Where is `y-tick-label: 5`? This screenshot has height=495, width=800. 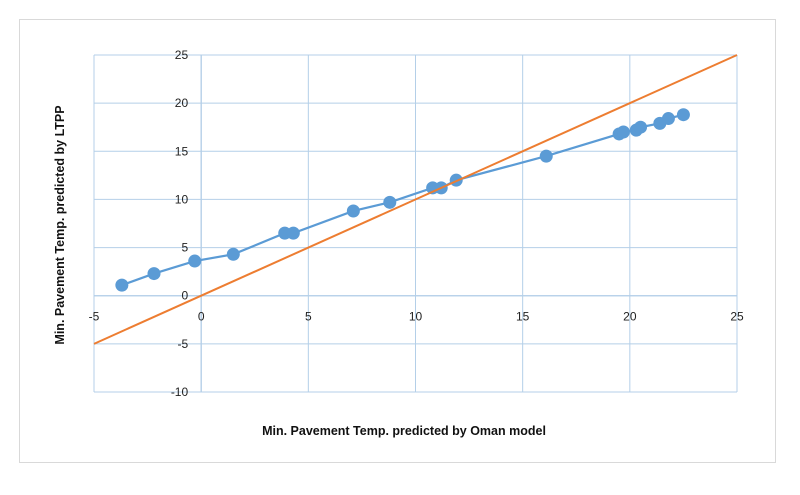
y-tick-label: 5 is located at coordinates (184, 248).